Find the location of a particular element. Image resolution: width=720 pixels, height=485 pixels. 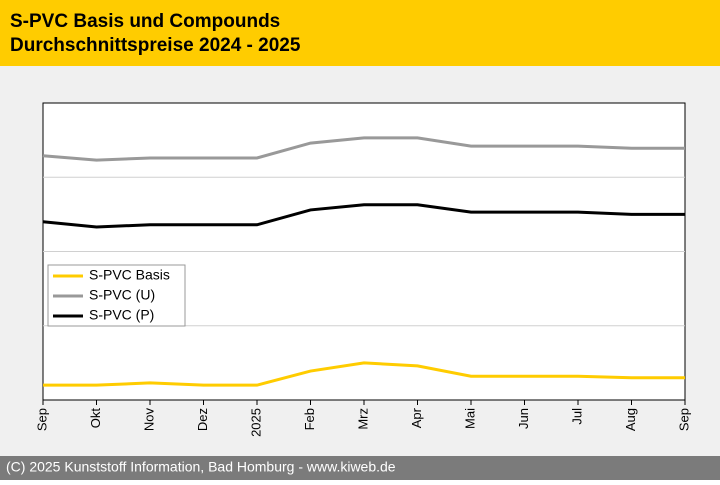

x-tick-label: Nov is located at coordinates (148, 420).